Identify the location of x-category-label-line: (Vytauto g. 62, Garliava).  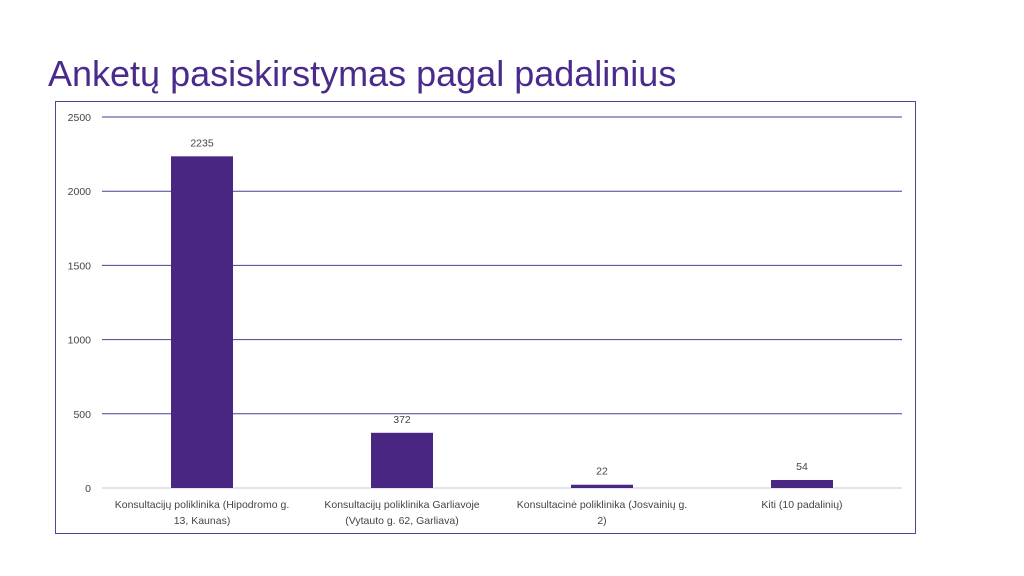
(401, 521).